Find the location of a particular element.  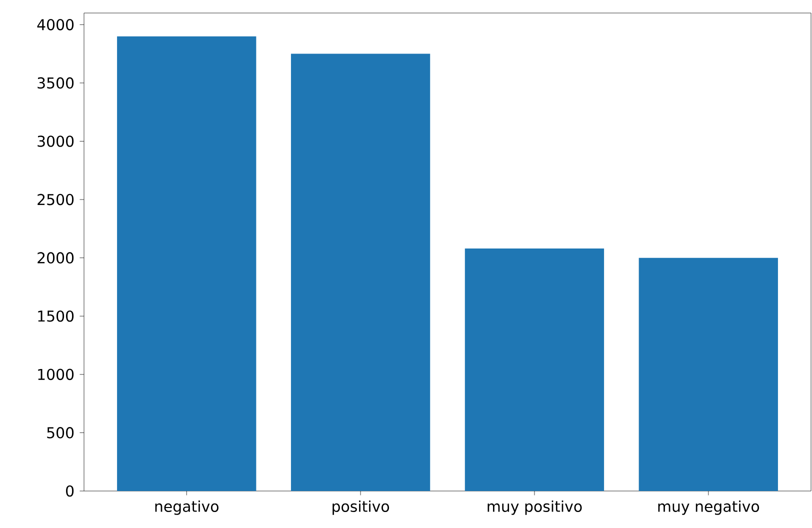

y-tick-label: 4000 is located at coordinates (55, 24).